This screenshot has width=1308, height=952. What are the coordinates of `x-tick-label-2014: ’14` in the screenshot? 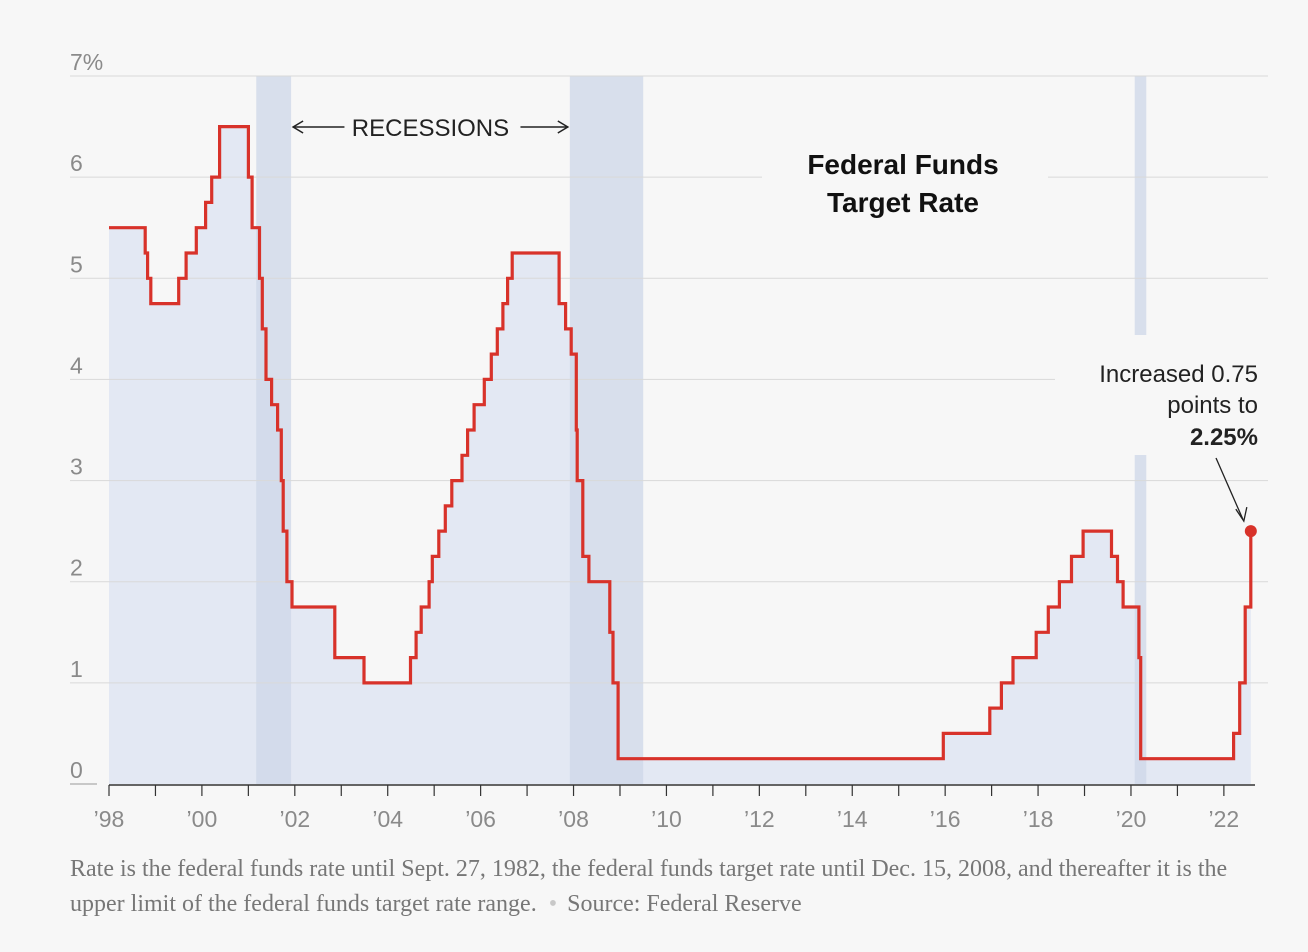 It's located at (852, 819).